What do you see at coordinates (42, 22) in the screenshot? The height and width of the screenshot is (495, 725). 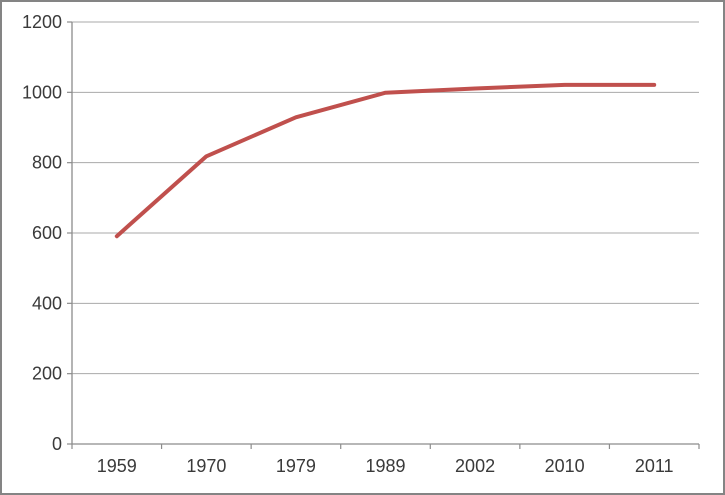 I see `y-tick-label: 1200` at bounding box center [42, 22].